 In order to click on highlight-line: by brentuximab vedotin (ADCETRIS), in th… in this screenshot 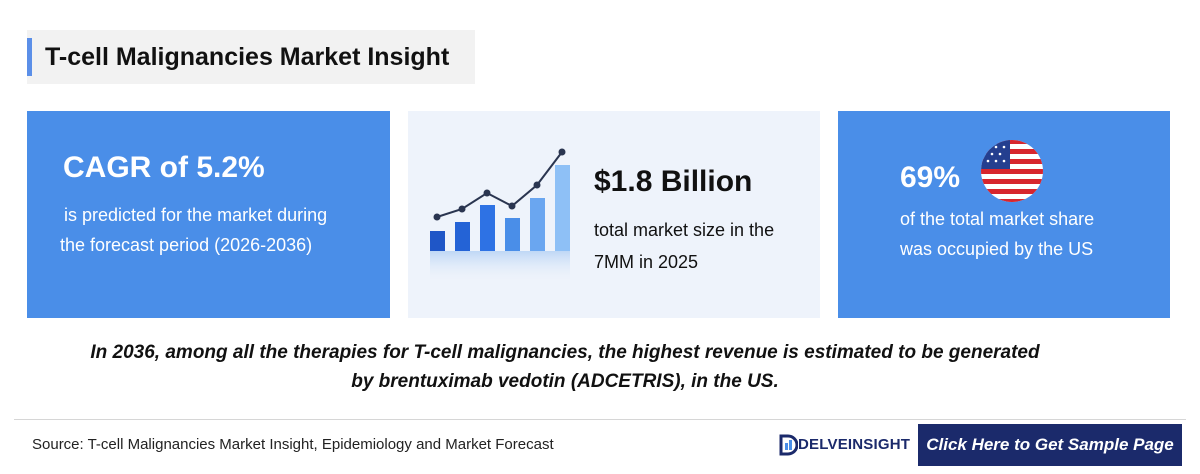, I will do `click(565, 381)`.